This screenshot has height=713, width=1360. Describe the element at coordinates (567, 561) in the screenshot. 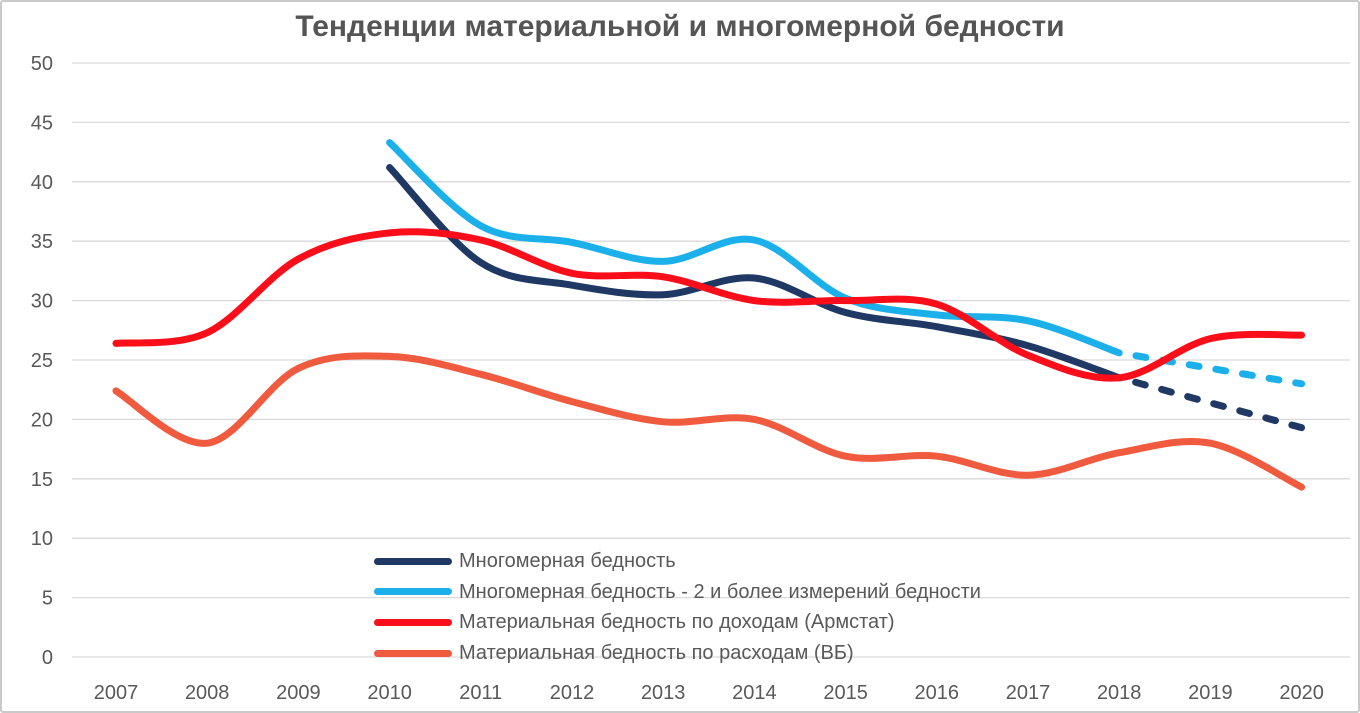

I see `legend-label: Многомерная бедность` at that location.